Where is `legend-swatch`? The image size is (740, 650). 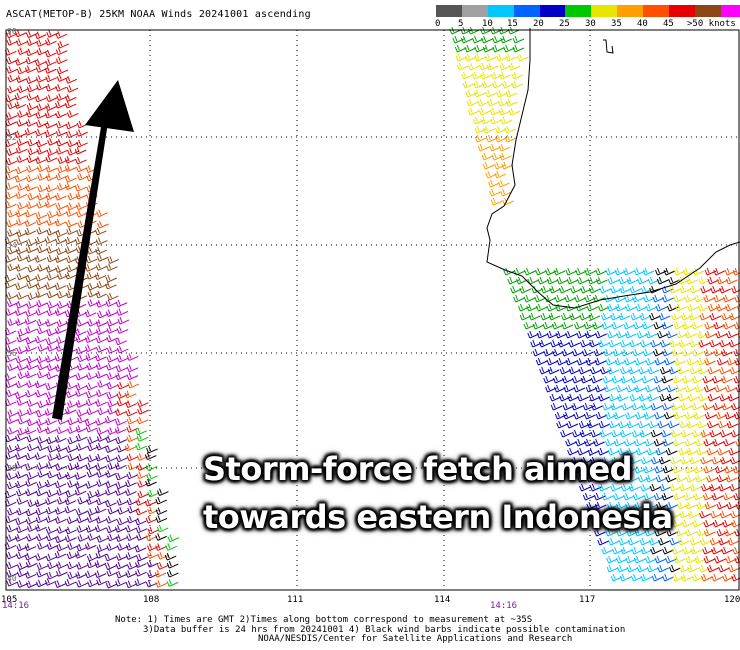 legend-swatch is located at coordinates (552, 11).